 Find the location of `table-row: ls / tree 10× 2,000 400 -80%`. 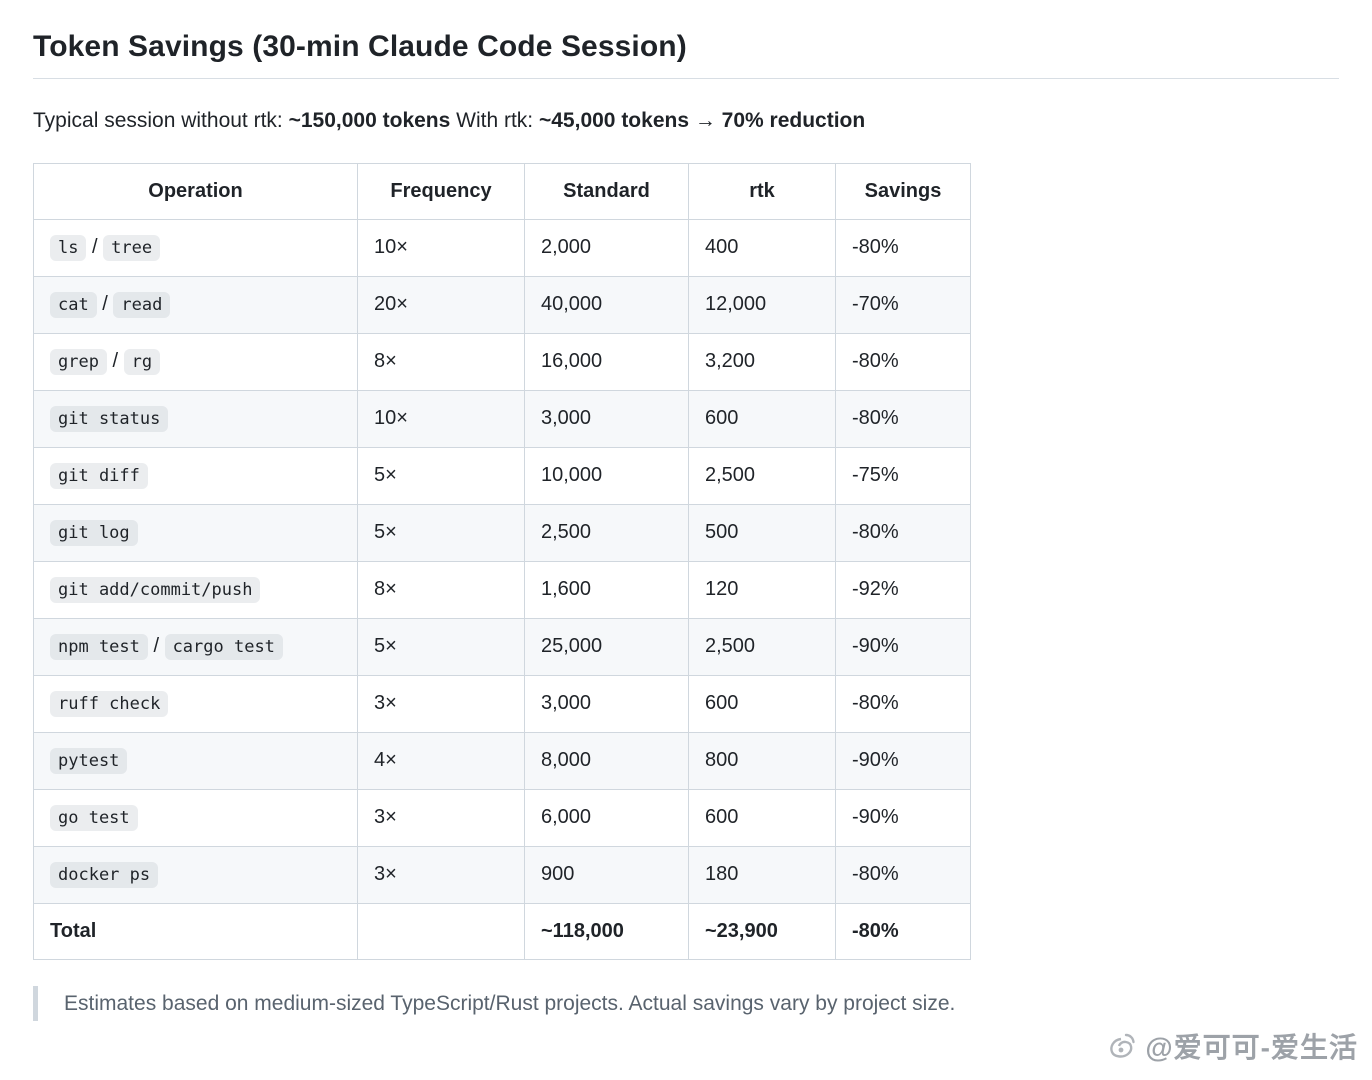

table-row: ls / tree 10× 2,000 400 -80% is located at coordinates (502, 247).